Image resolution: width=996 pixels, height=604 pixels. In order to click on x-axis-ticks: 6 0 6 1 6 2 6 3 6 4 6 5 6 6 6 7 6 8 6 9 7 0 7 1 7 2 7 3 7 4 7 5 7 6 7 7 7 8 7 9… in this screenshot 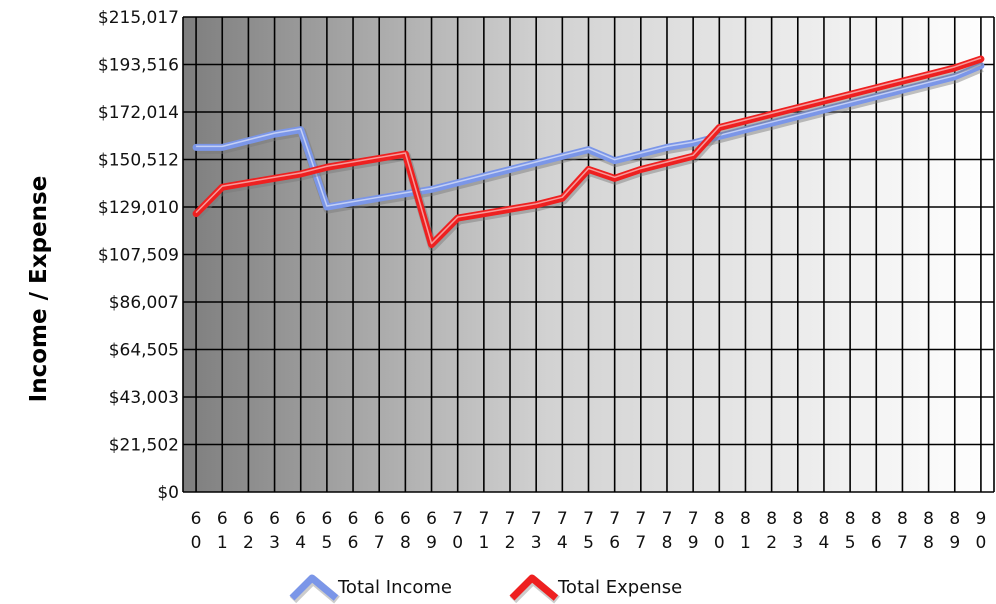, I will do `click(589, 531)`.